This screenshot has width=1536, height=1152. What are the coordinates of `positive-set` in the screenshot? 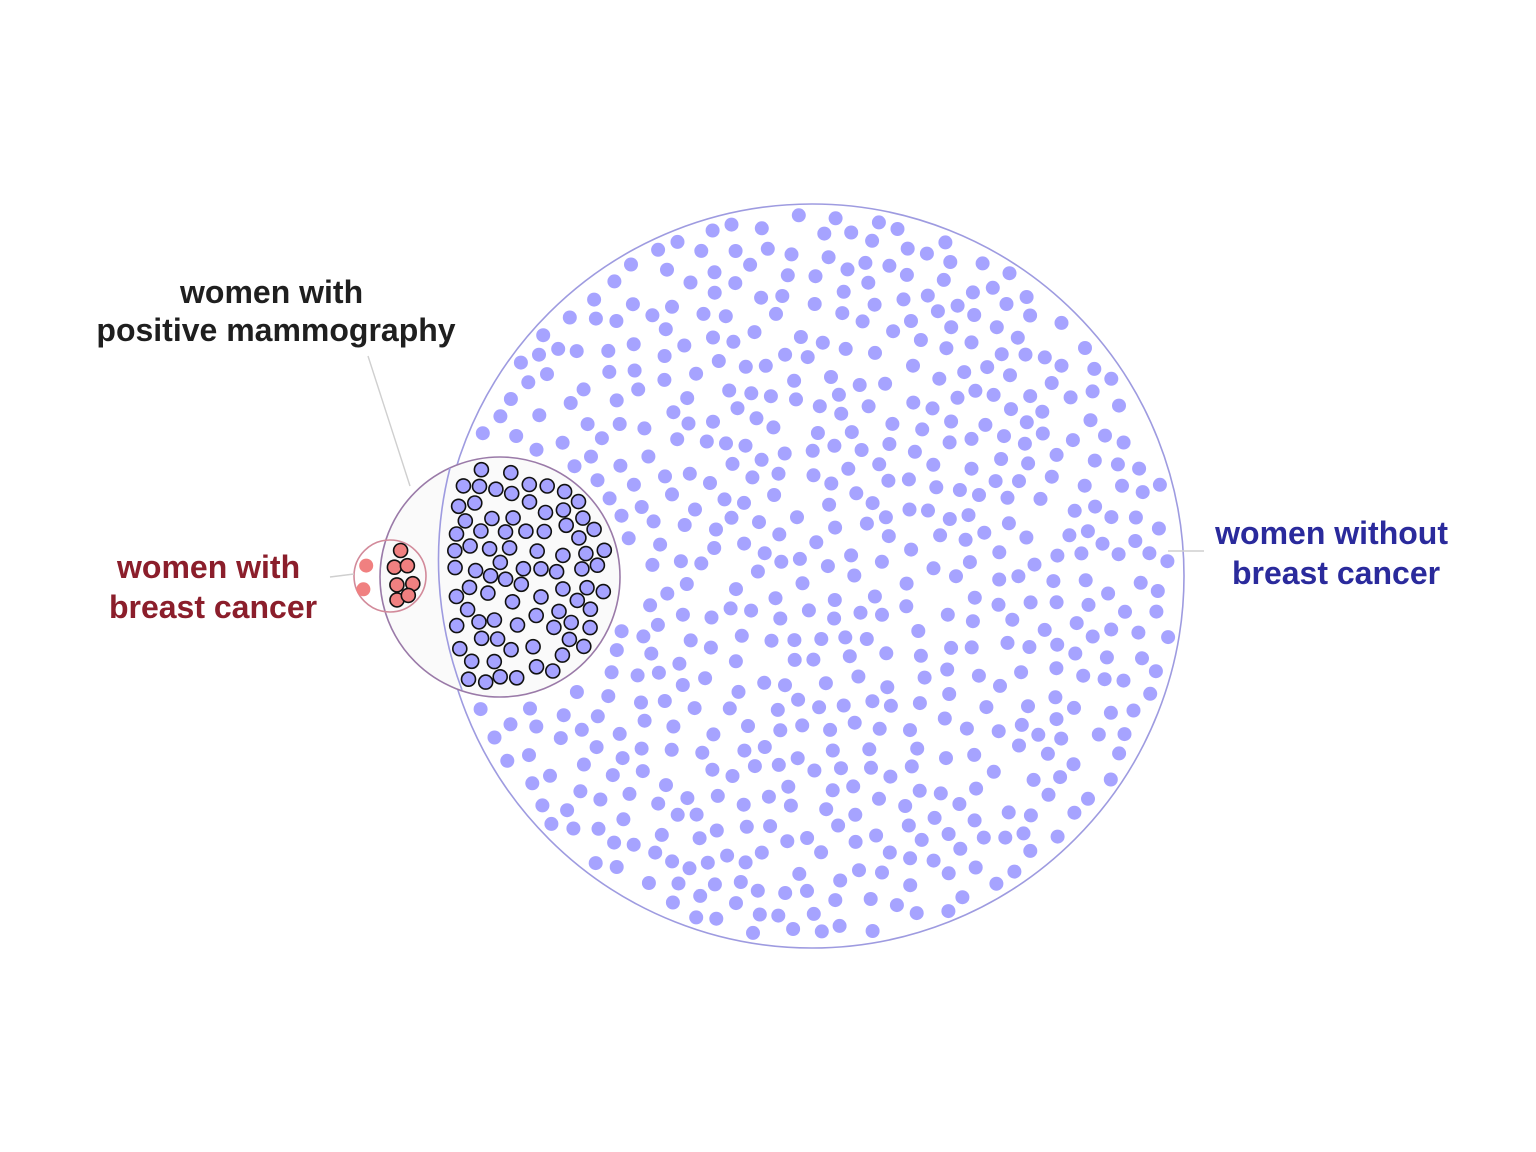 It's located at (500, 577).